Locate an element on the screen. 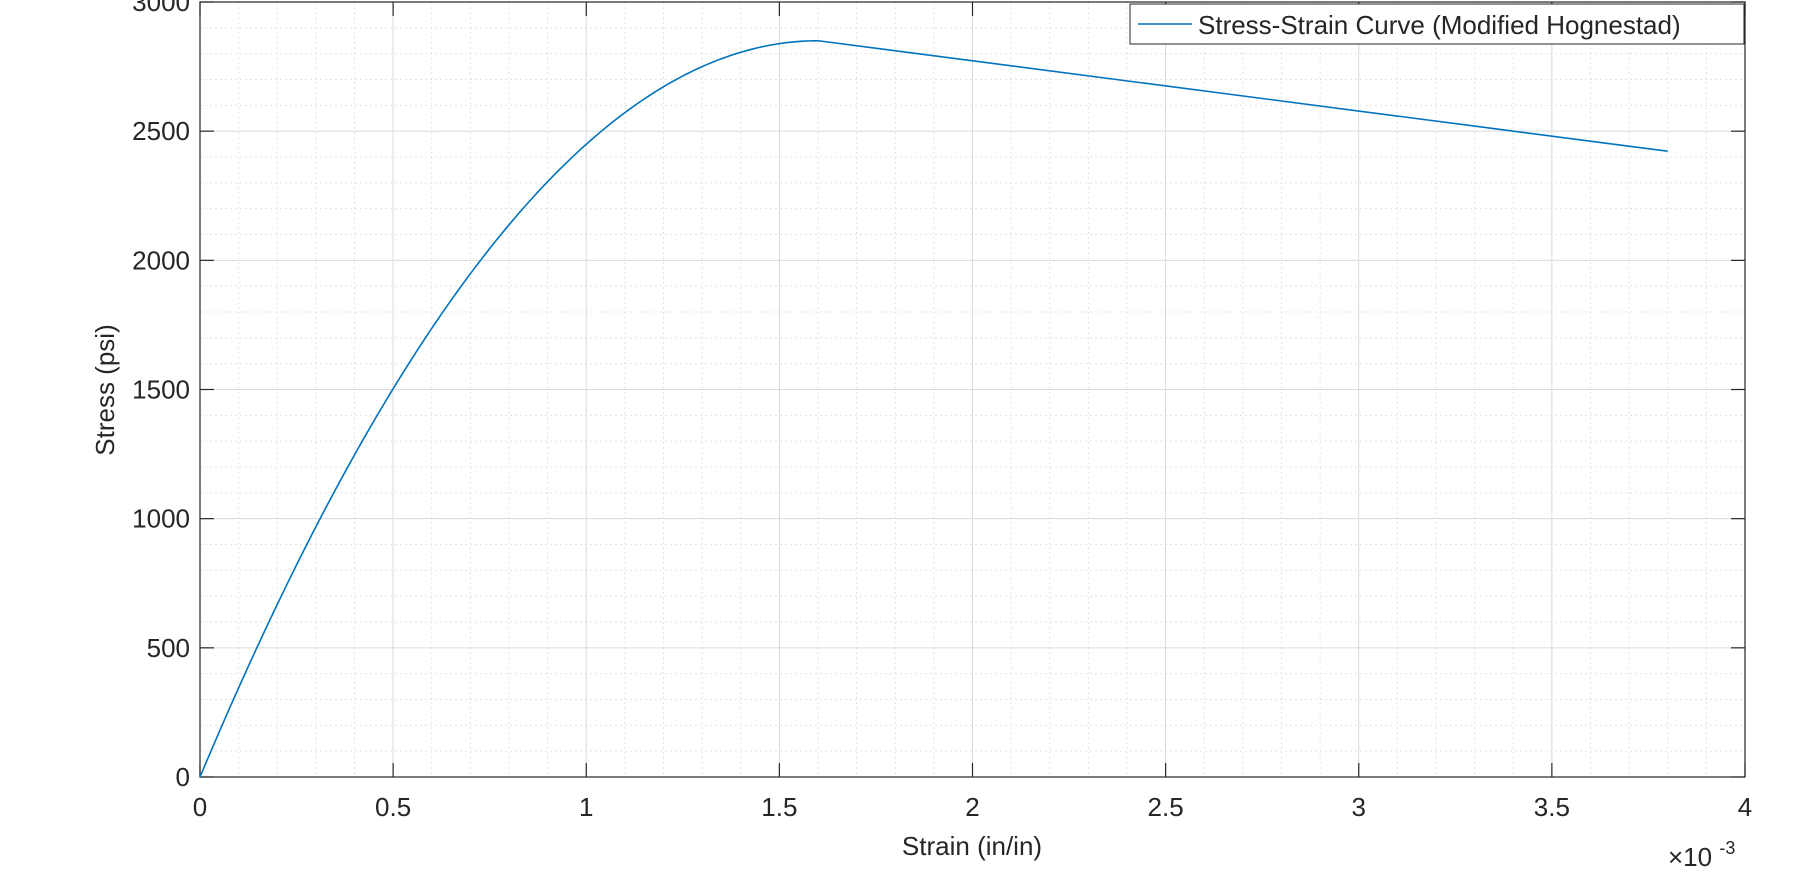  y-axis-tick-labels: 0 500 1000 1500 2000 2500 3000 is located at coordinates (161, 396).